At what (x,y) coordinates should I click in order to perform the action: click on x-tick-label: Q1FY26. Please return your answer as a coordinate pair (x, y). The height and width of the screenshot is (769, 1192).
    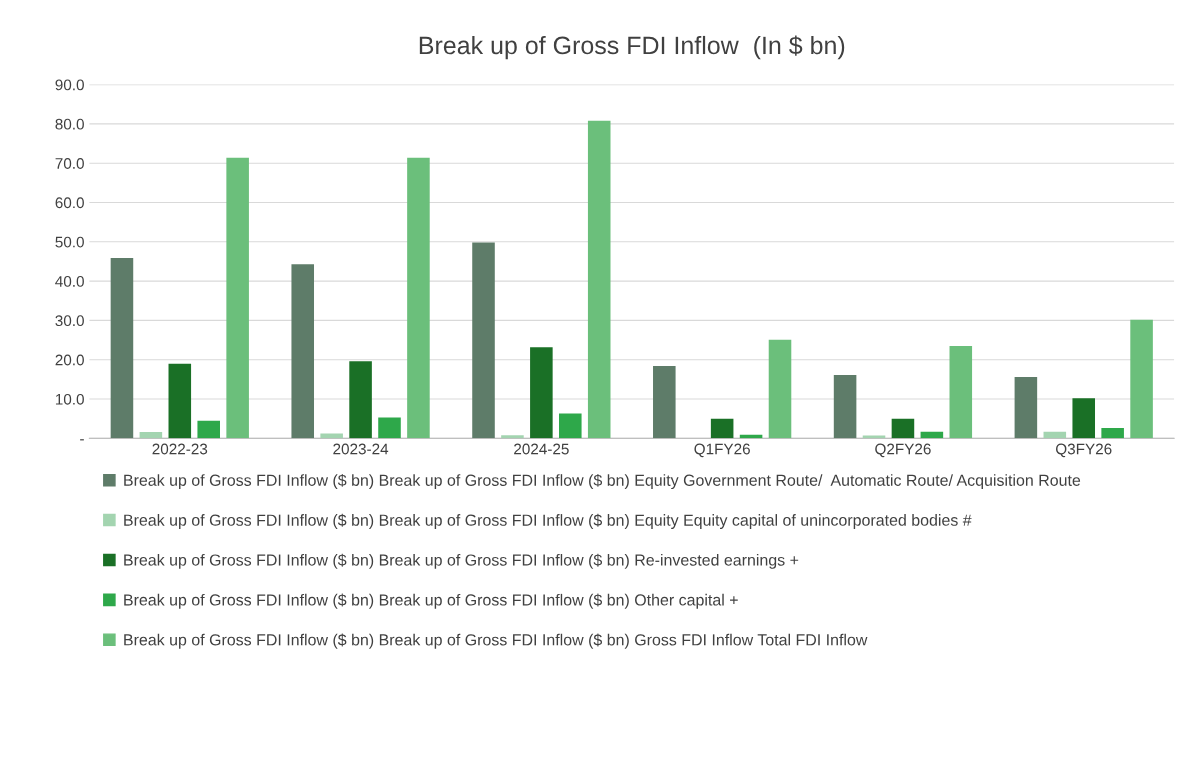
    Looking at the image, I should click on (722, 450).